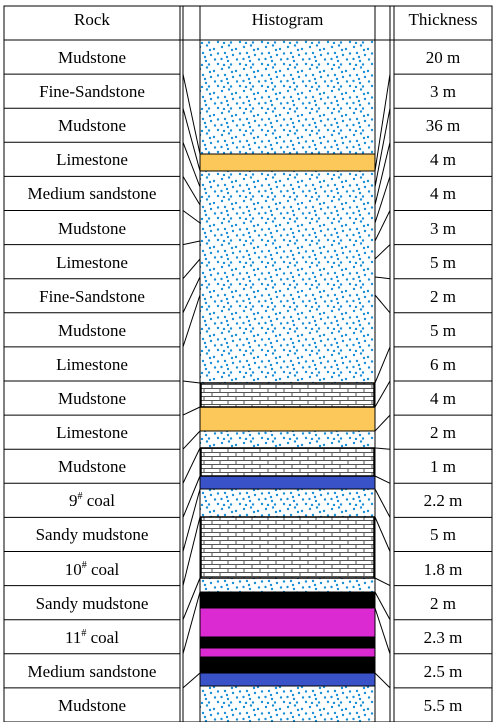 The width and height of the screenshot is (498, 722). Describe the element at coordinates (92, 364) in the screenshot. I see `rock-name: Limestone` at that location.